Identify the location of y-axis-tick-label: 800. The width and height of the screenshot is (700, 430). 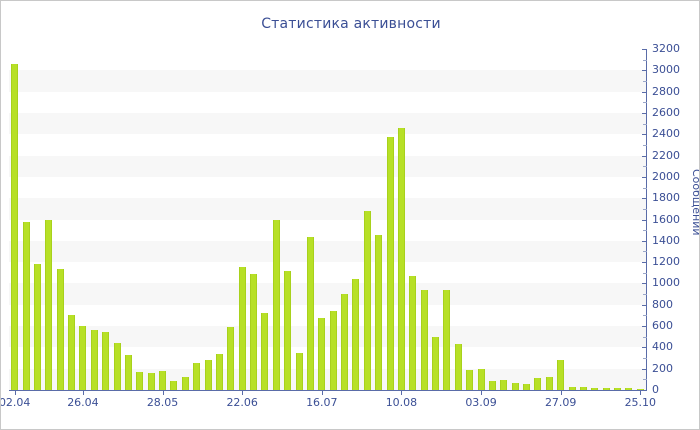
(662, 304).